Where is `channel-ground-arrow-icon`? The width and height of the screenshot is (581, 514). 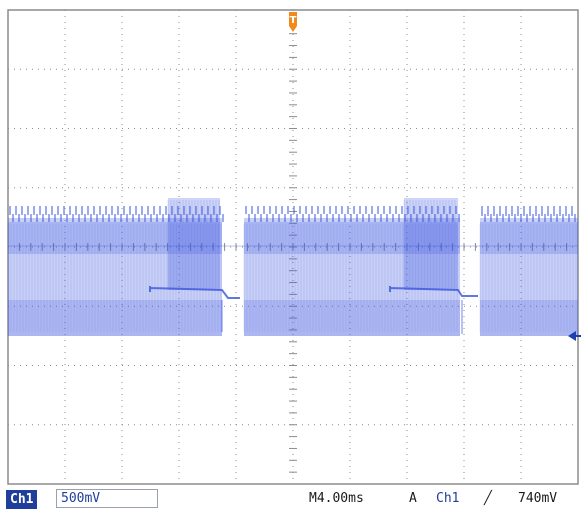 channel-ground-arrow-icon is located at coordinates (574, 336).